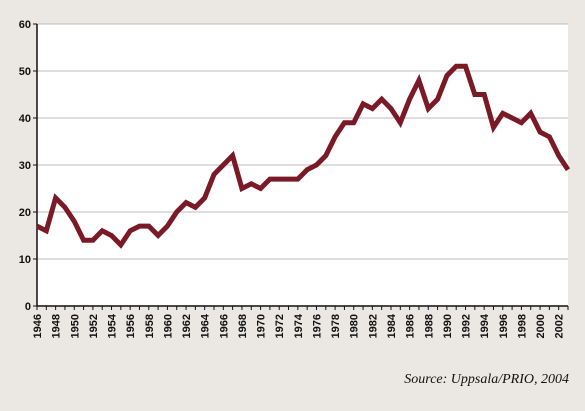 The image size is (585, 411). What do you see at coordinates (187, 326) in the screenshot?
I see `x-tick-label: 1962` at bounding box center [187, 326].